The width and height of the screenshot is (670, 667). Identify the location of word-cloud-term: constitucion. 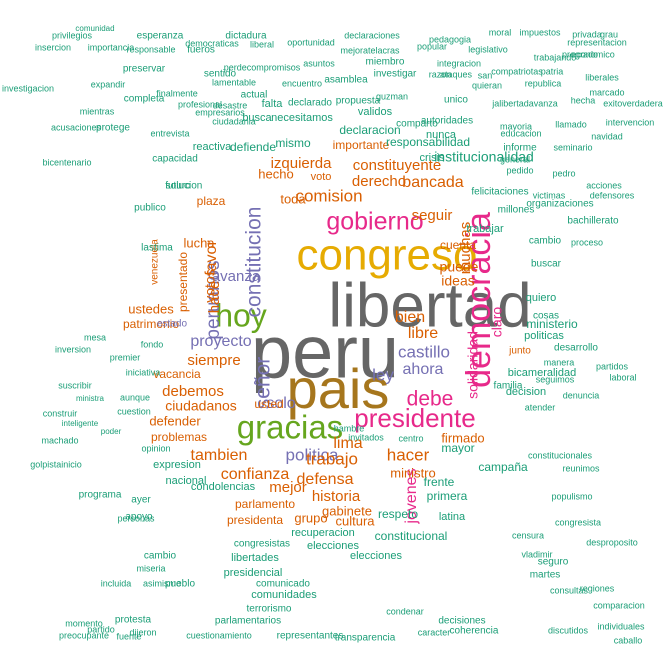
(254, 262).